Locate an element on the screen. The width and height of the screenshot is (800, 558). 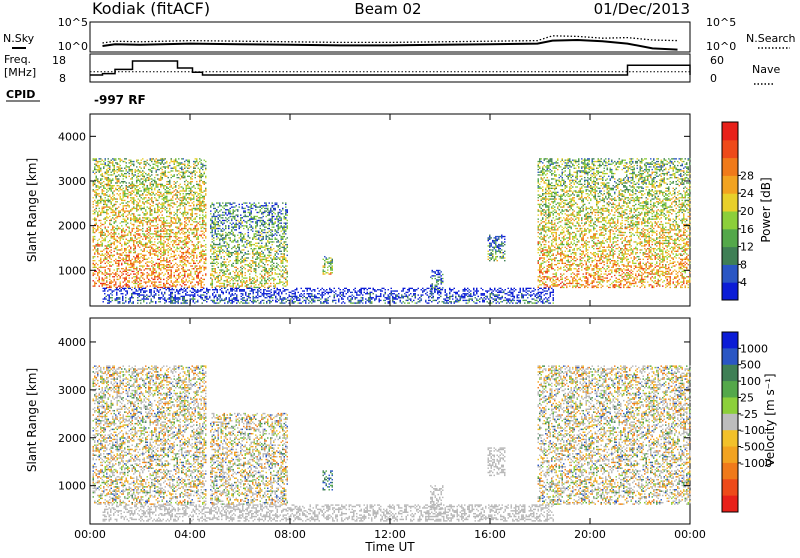
cpid-value: -997 RF is located at coordinates (120, 100).